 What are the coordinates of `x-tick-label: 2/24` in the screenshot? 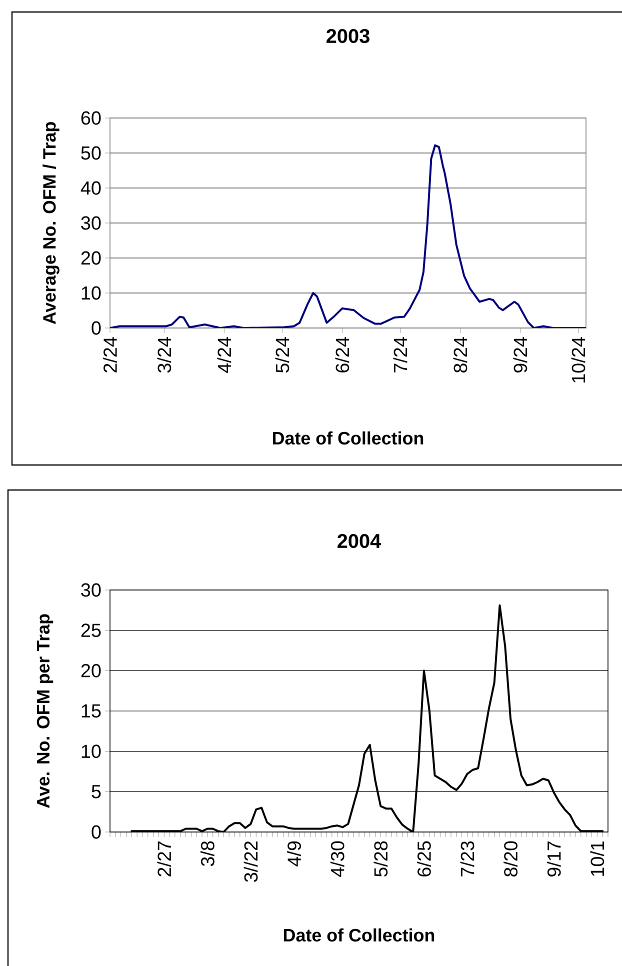 It's located at (110, 354).